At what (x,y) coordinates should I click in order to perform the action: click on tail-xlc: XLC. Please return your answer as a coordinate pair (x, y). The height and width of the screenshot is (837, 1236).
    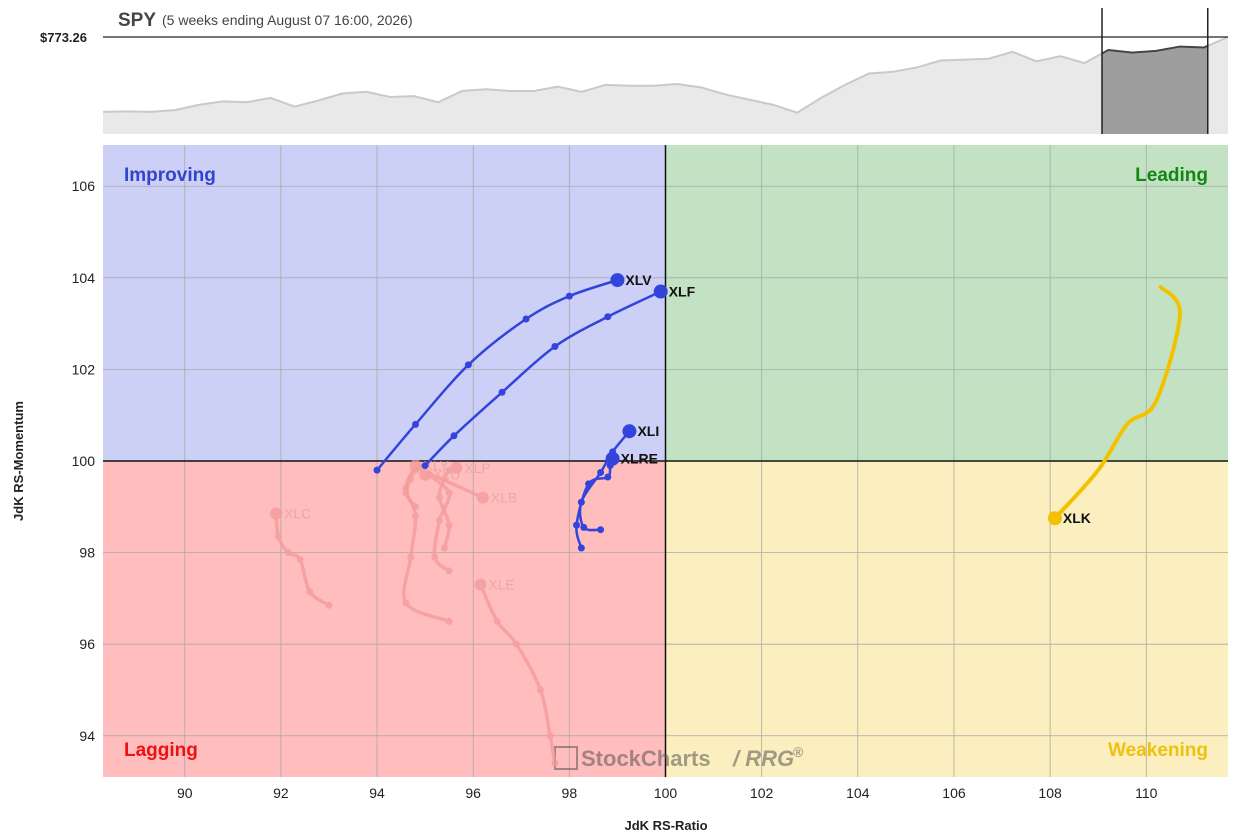
    Looking at the image, I should click on (301, 557).